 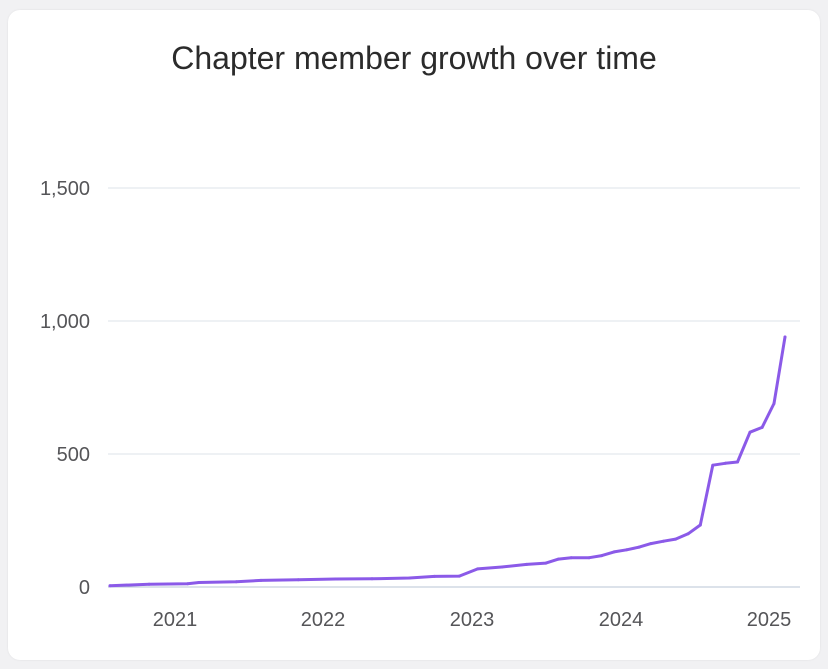 I want to click on x-tick-label: 2023, so click(x=472, y=620).